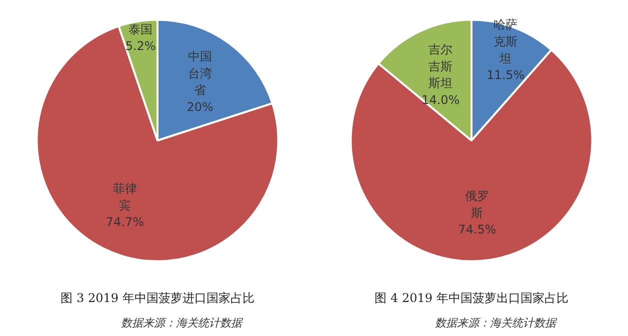 This screenshot has height=336, width=628. Describe the element at coordinates (140, 46) in the screenshot. I see `data-label: 5.2%` at that location.